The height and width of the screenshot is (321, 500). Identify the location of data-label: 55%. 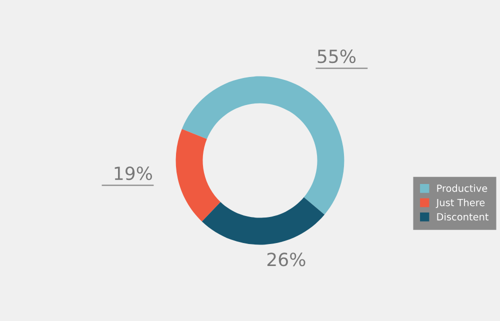
(337, 57).